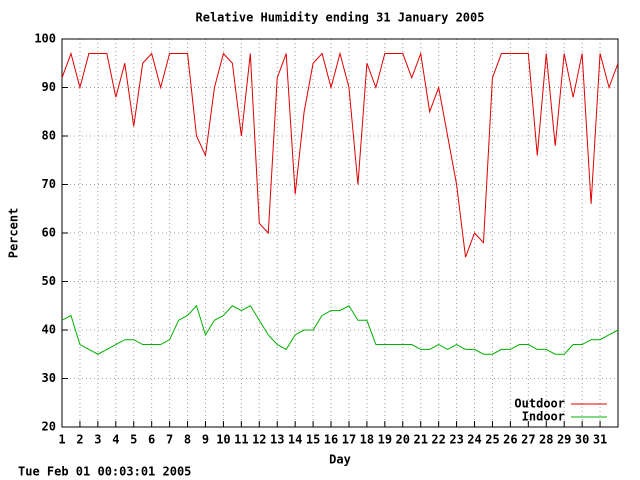 The image size is (640, 480). Describe the element at coordinates (169, 440) in the screenshot. I see `x-tick-label: 7` at that location.